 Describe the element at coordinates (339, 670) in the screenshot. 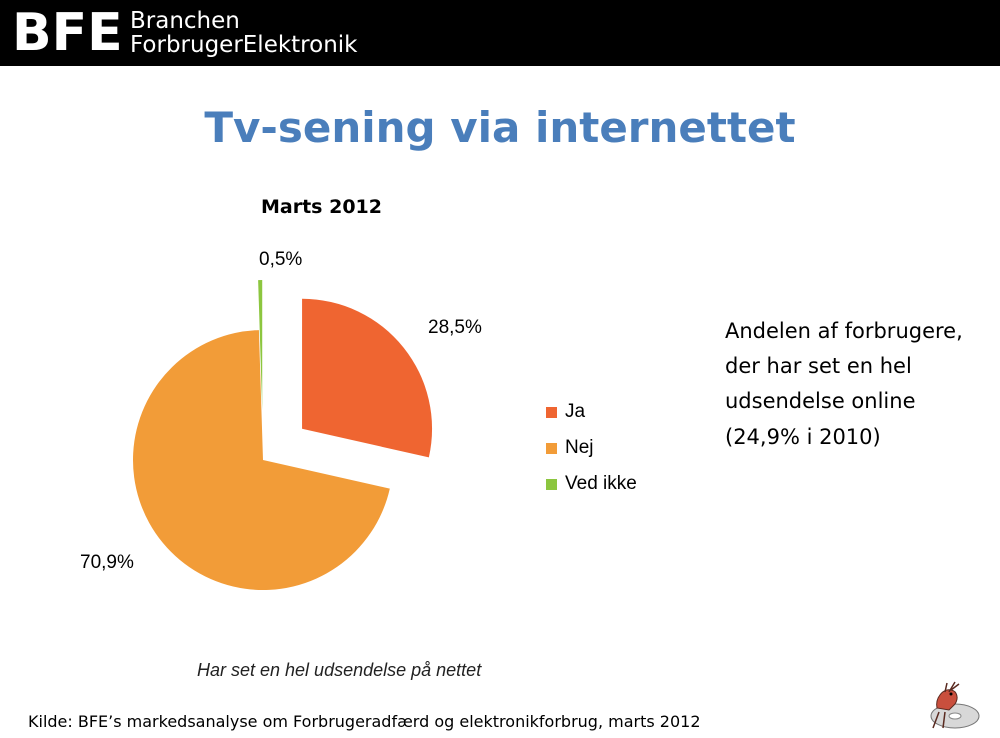

I see `chart-caption: Har set en hel udsendelse på nettet` at that location.